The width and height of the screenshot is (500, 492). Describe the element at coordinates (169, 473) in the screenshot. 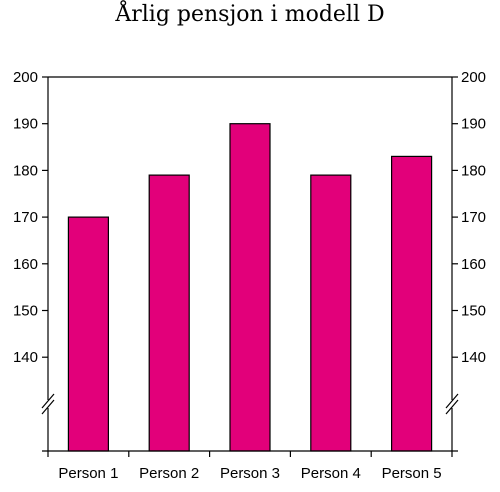

I see `category-label: Person 2` at that location.